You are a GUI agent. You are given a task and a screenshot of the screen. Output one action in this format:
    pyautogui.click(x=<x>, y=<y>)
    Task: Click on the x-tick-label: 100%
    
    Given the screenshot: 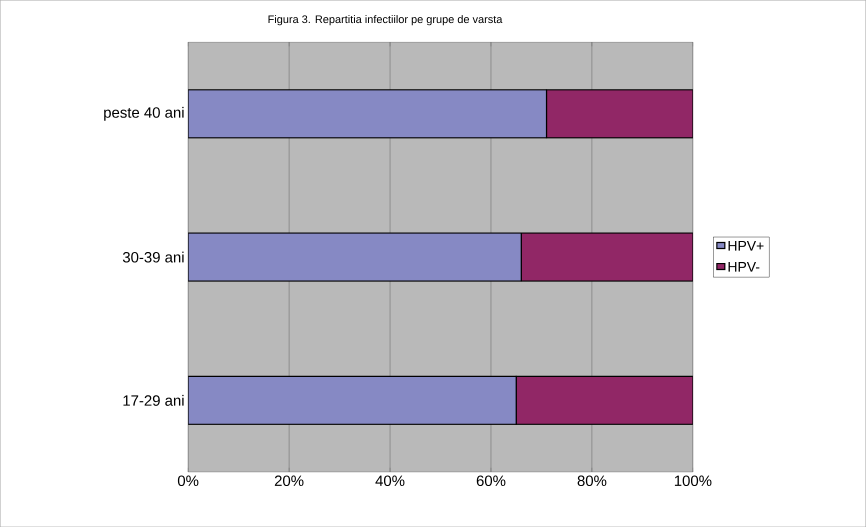 What is the action you would take?
    pyautogui.click(x=693, y=480)
    